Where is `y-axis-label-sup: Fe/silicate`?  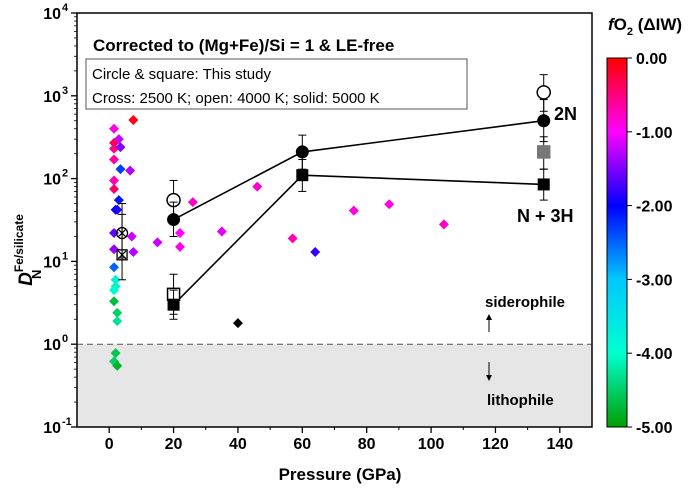
y-axis-label-sup: Fe/silicate is located at coordinates (19, 243).